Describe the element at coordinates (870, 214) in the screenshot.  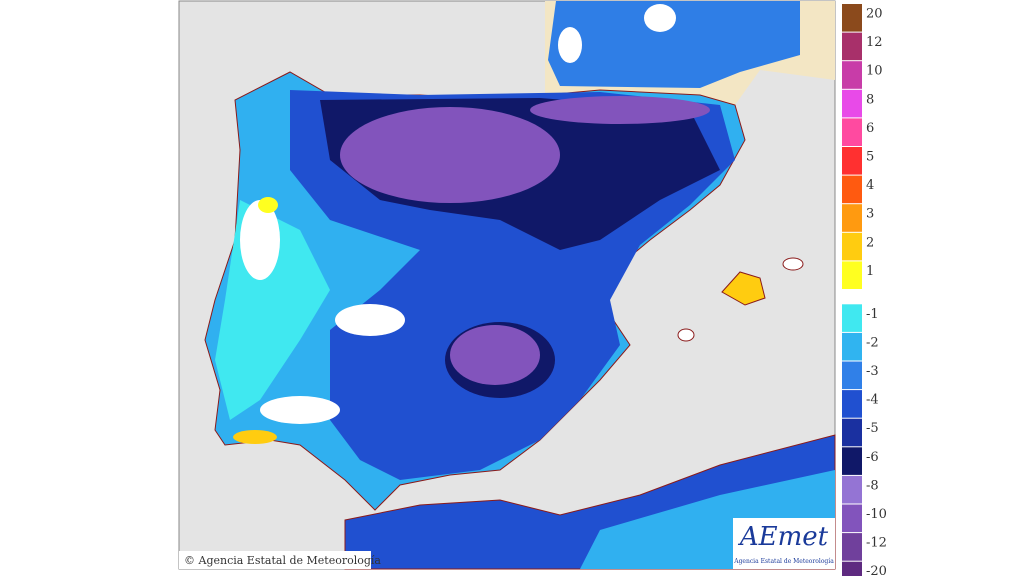
I see `legend-label: 3` at that location.